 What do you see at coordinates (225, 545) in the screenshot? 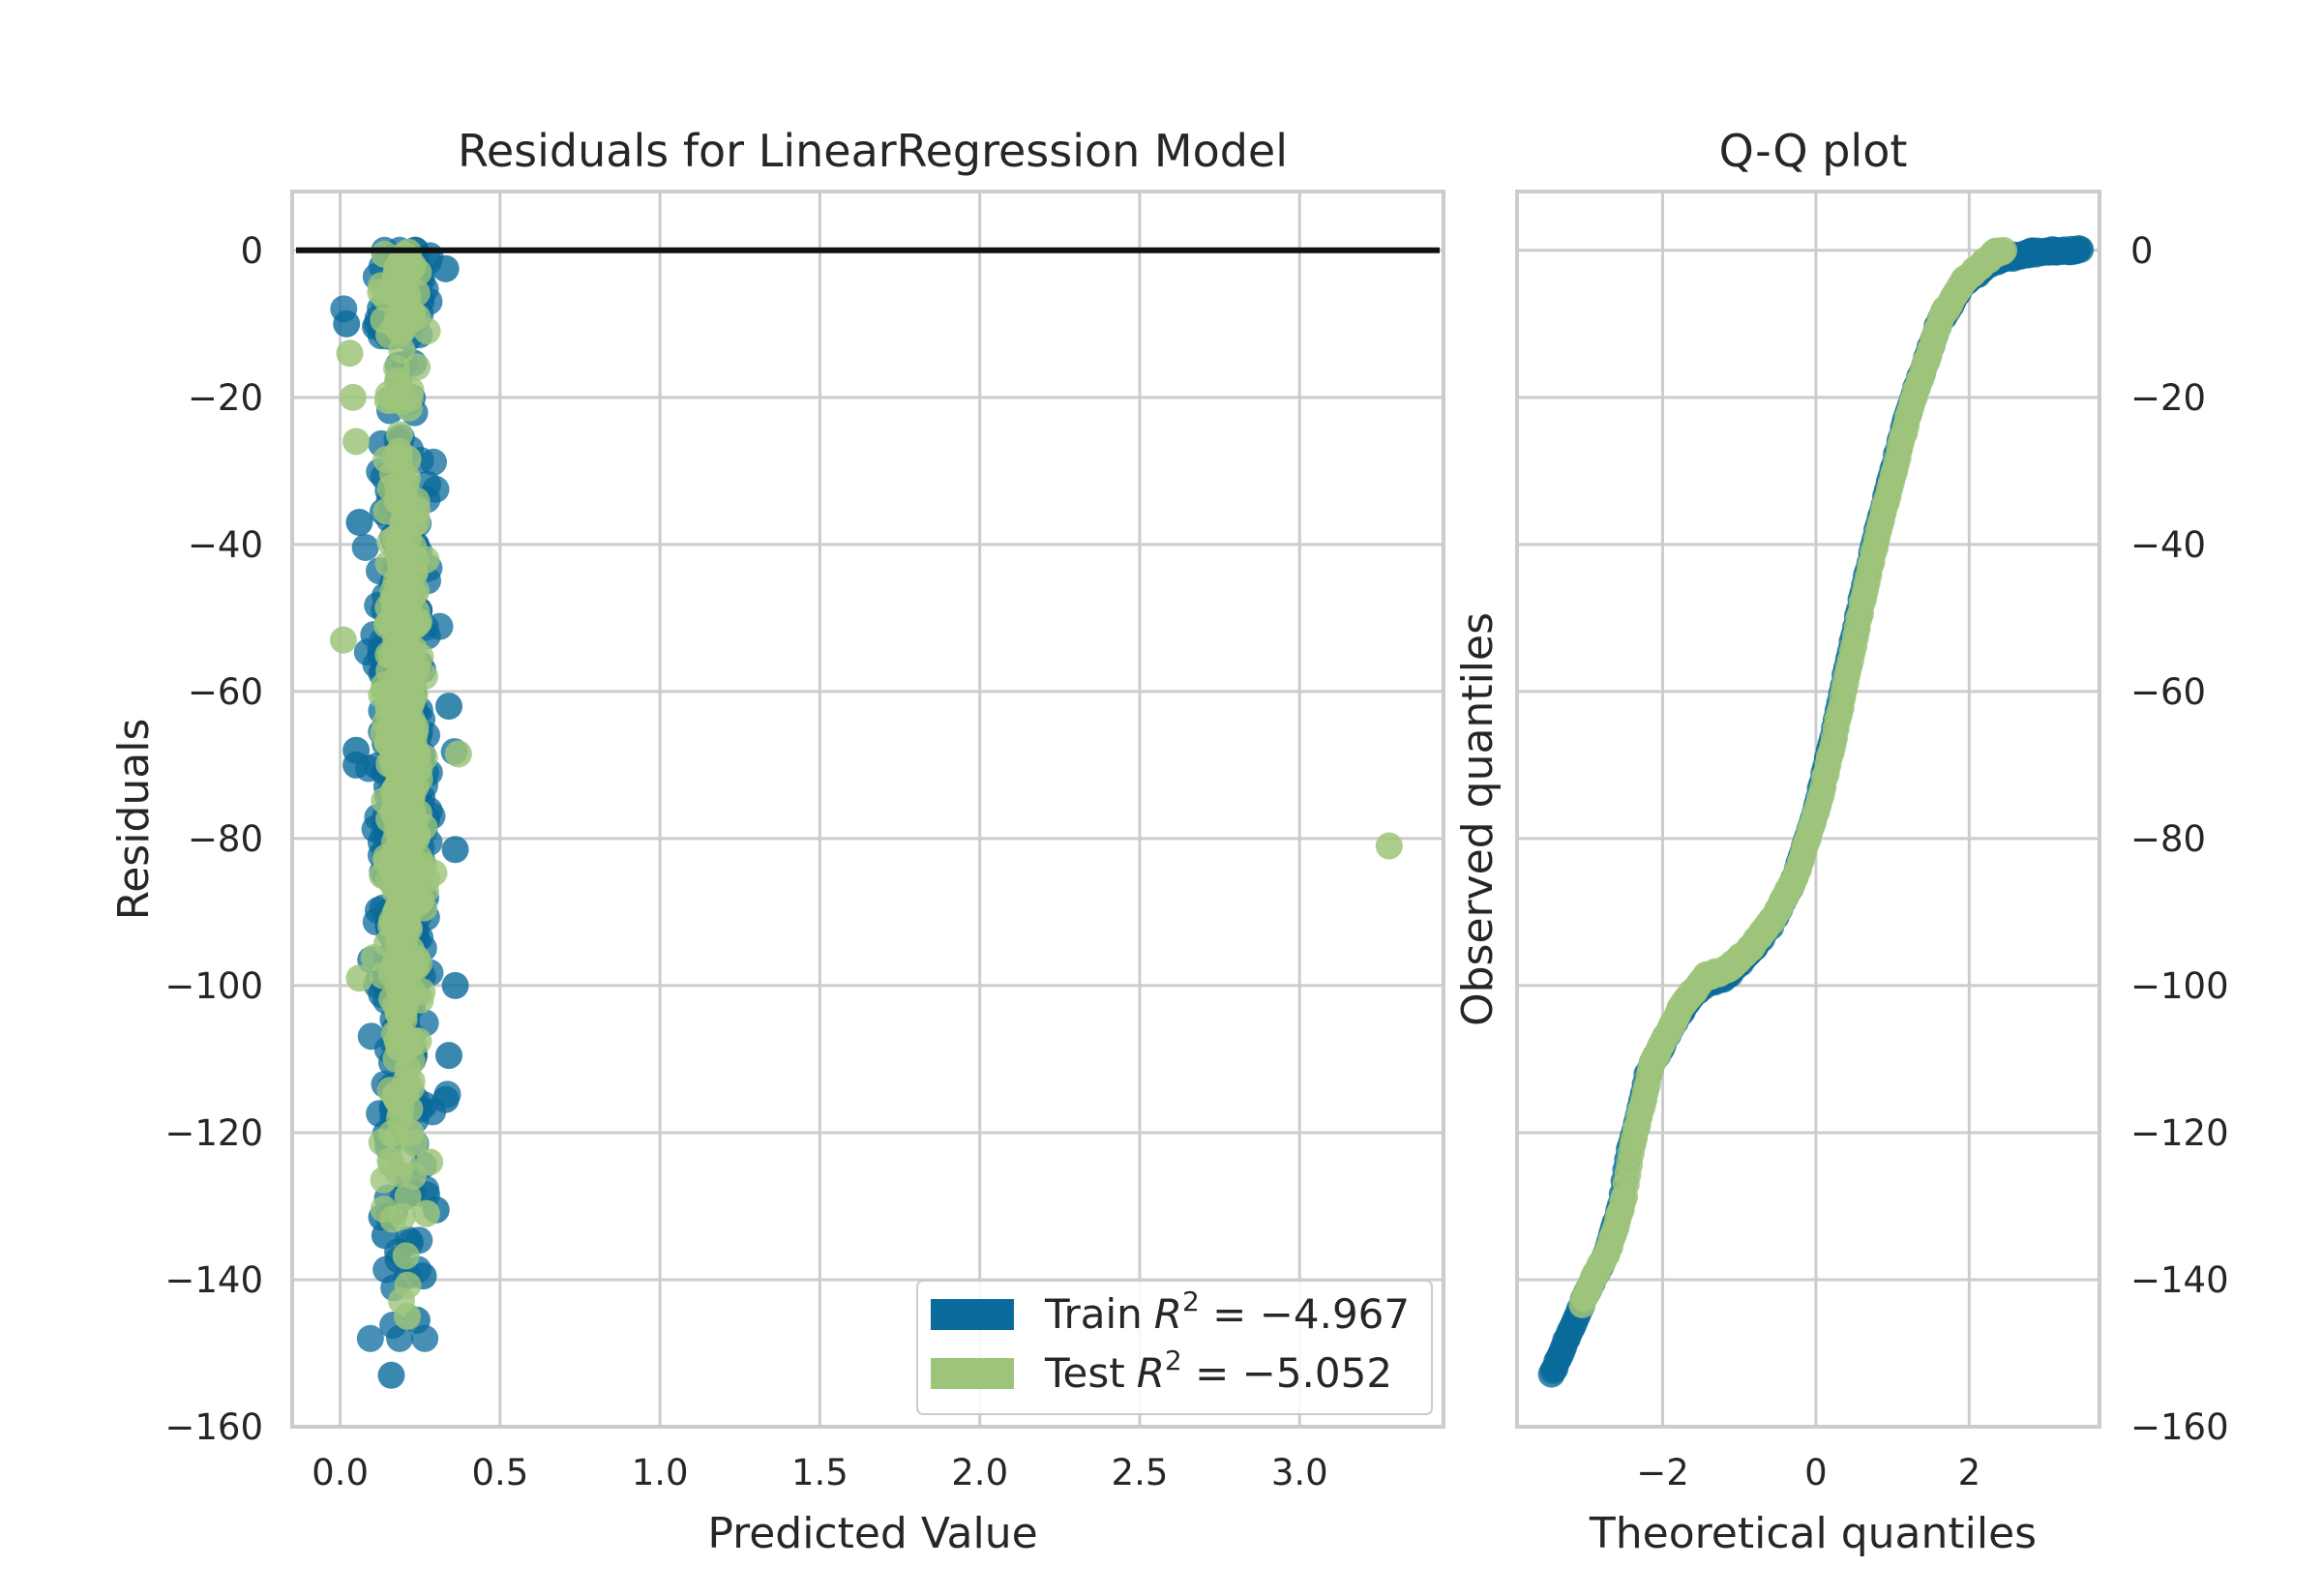
I see `residuals-y-tick-label: −40` at bounding box center [225, 545].